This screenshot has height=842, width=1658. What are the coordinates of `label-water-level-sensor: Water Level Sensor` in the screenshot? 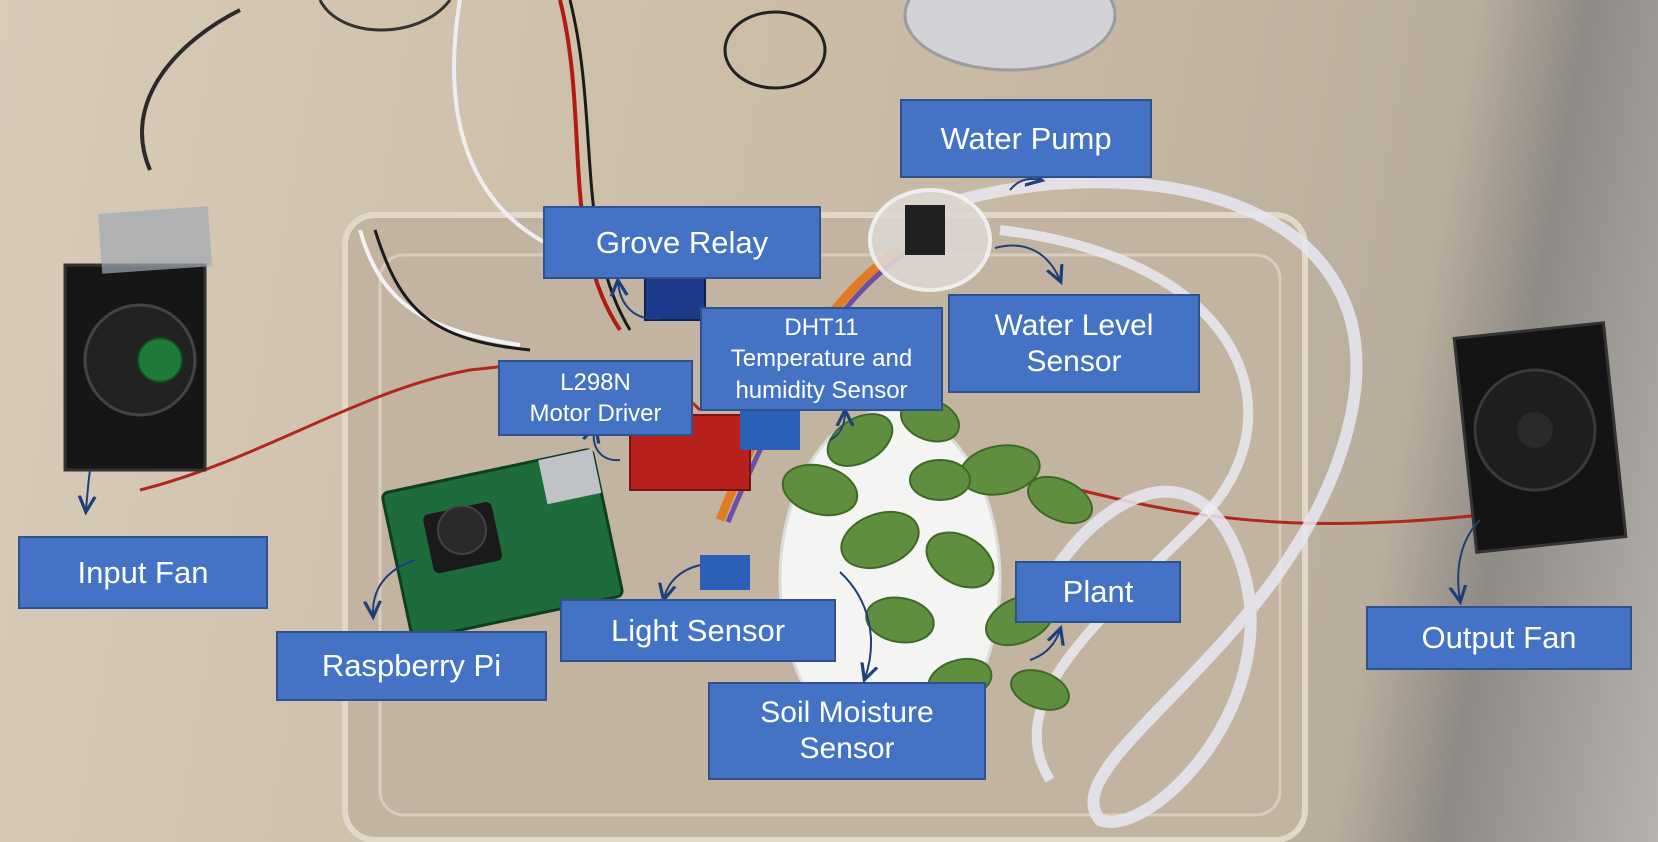 It's located at (1074, 343).